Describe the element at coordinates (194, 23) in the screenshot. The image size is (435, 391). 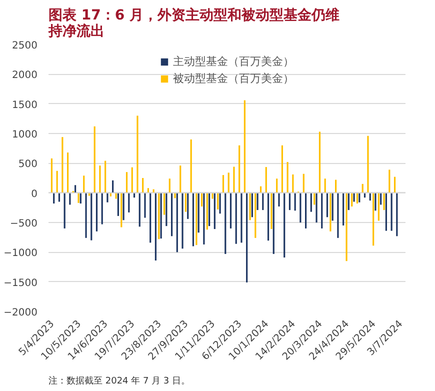
I see `chart-title: 图表 17：6 月，外资主动型和被动型基金仍维持净流出` at that location.